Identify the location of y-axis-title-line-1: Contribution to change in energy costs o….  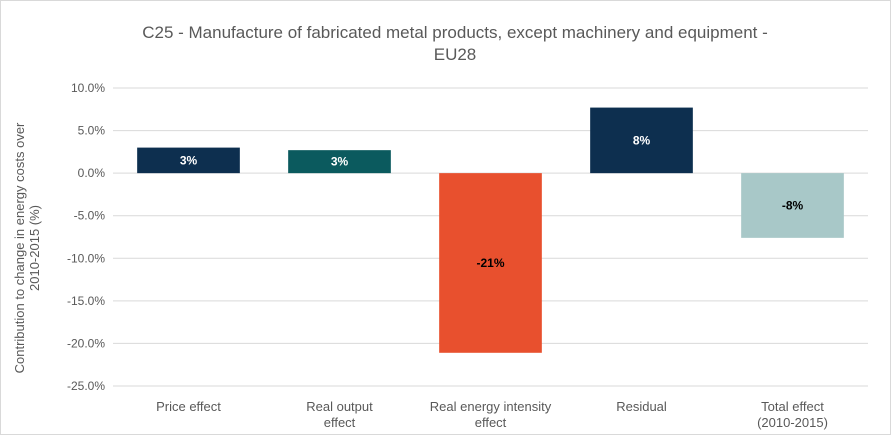
(19, 247).